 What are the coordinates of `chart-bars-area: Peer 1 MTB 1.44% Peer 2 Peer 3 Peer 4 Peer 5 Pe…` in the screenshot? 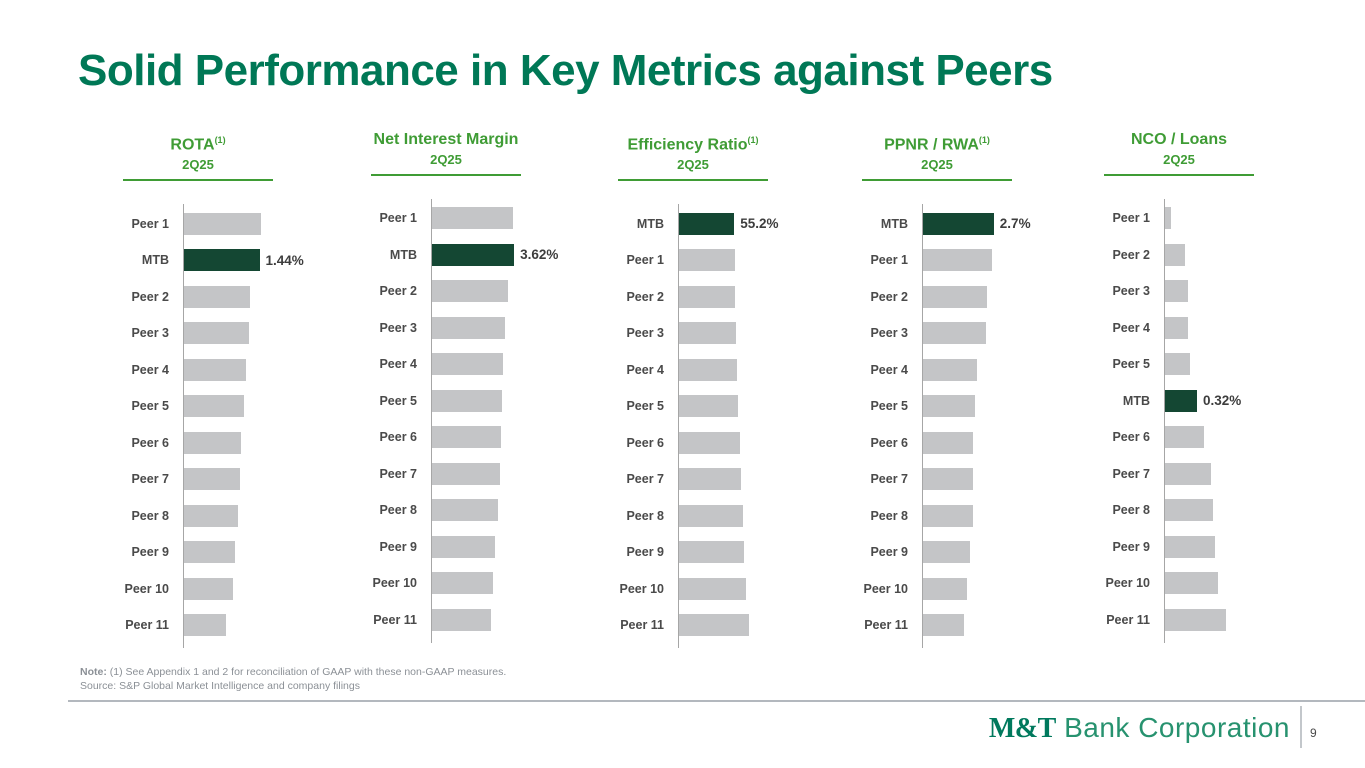 It's located at (198, 426).